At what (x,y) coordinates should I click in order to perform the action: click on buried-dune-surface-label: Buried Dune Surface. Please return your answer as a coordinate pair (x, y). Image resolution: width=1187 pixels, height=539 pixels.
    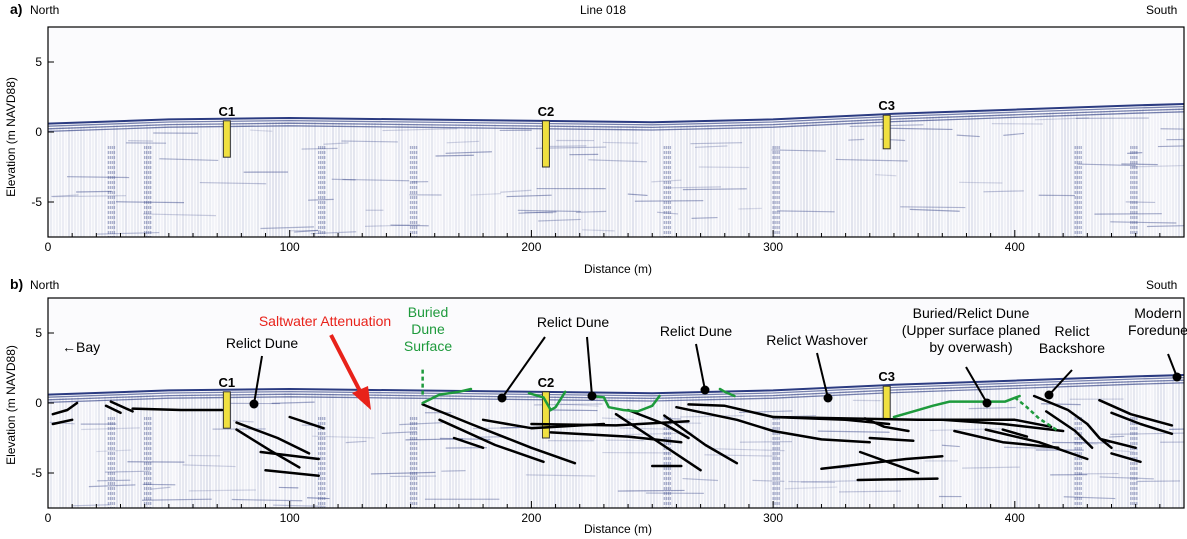
    Looking at the image, I should click on (428, 329).